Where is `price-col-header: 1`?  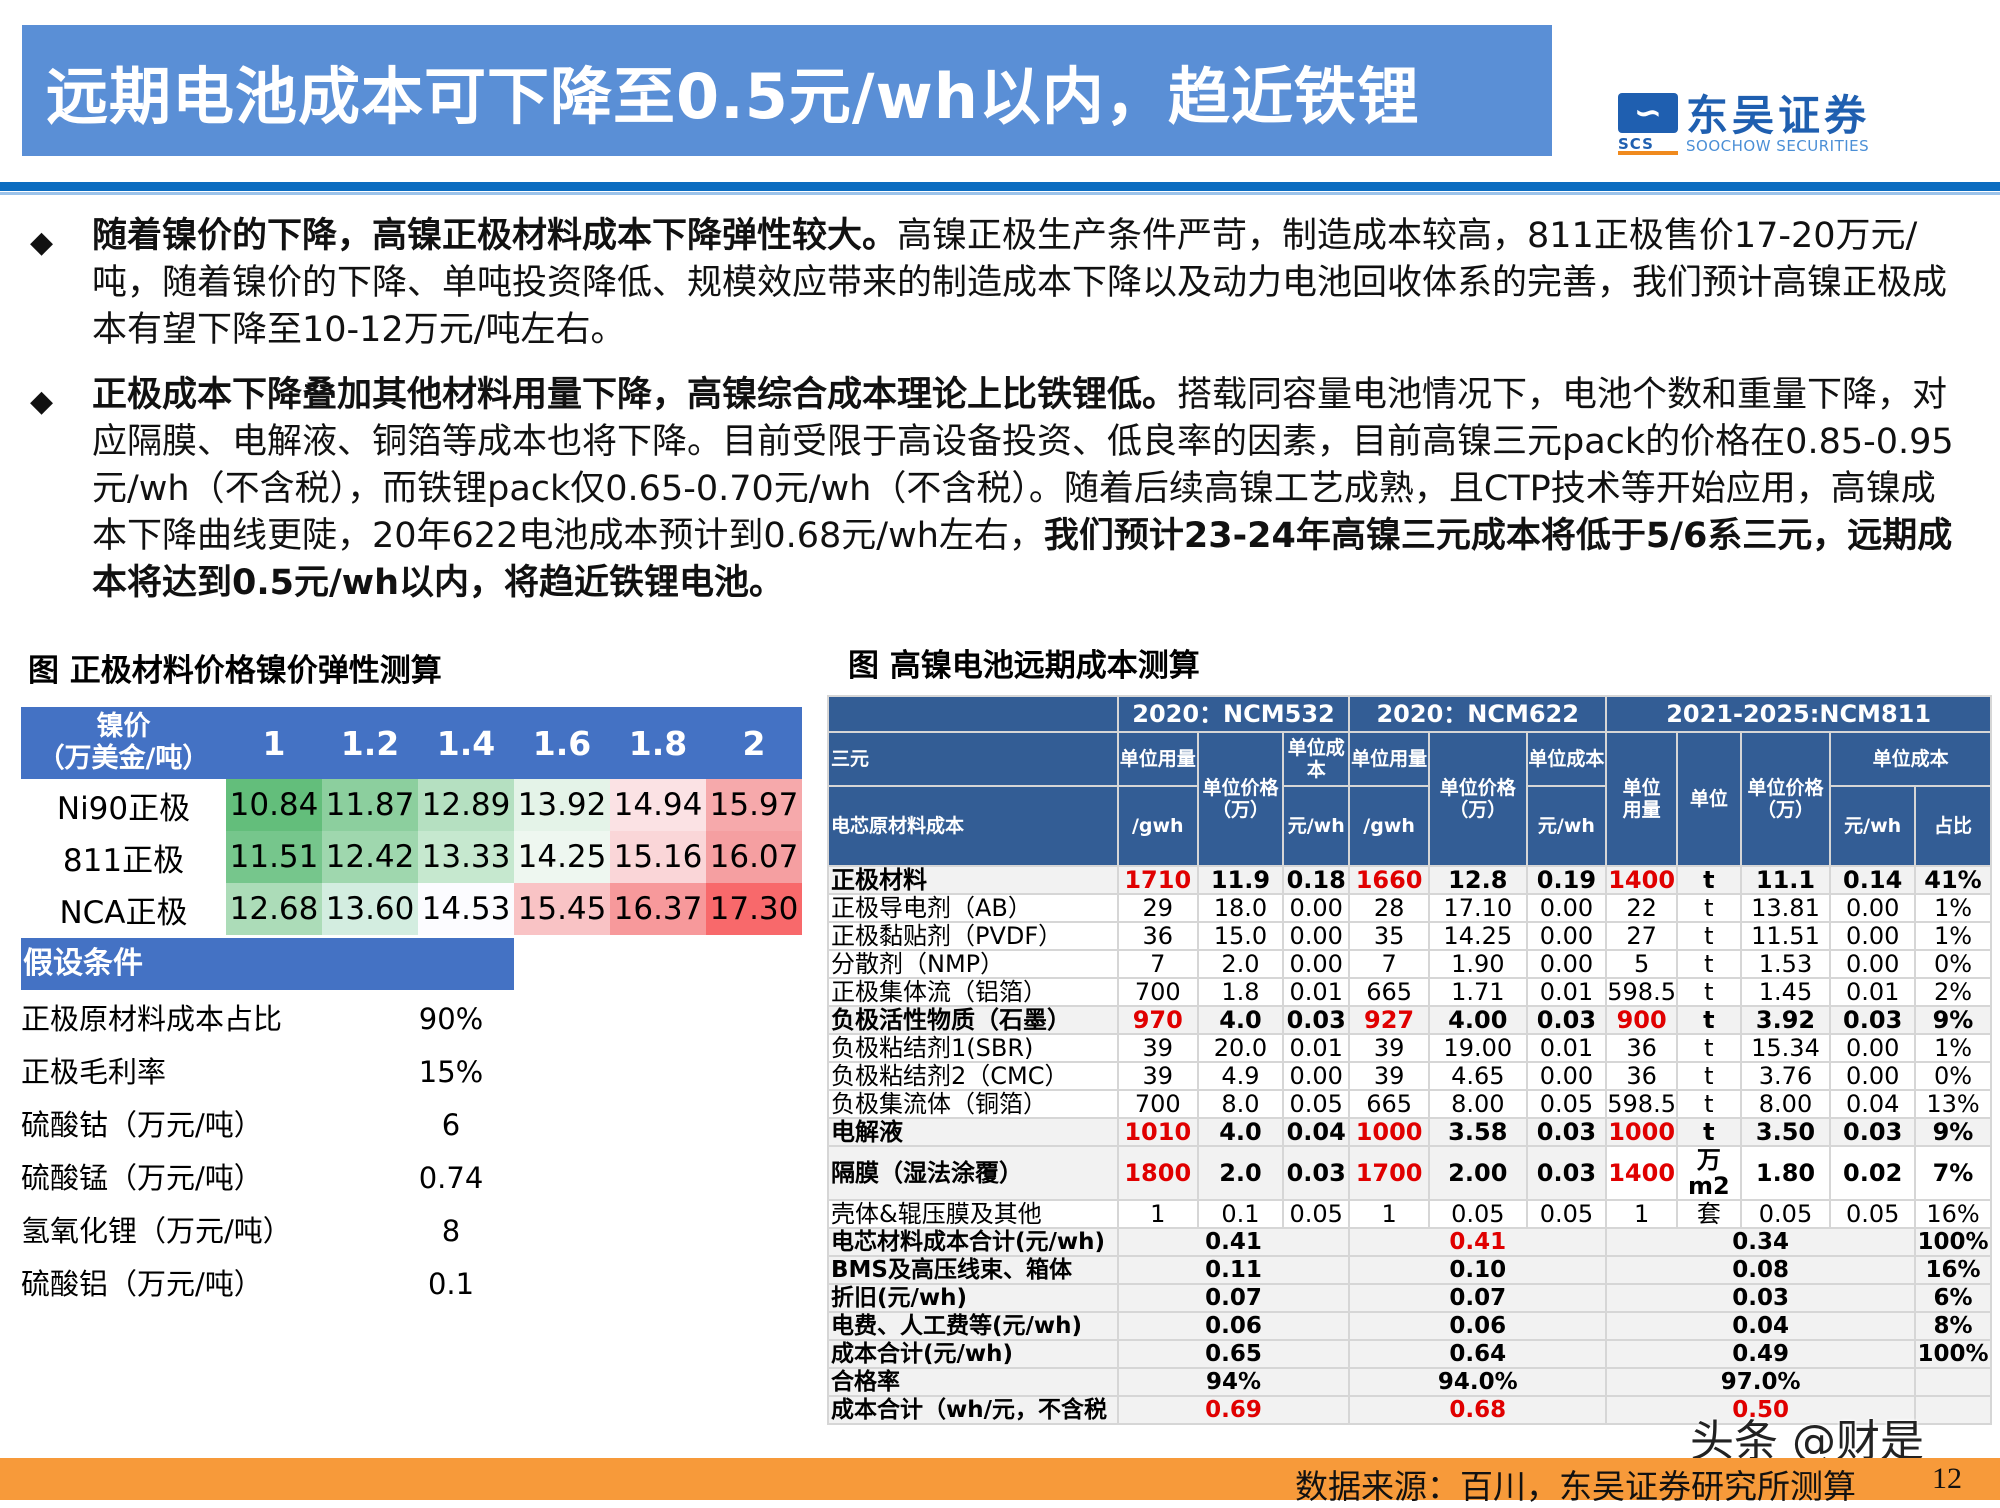
price-col-header: 1 is located at coordinates (274, 743).